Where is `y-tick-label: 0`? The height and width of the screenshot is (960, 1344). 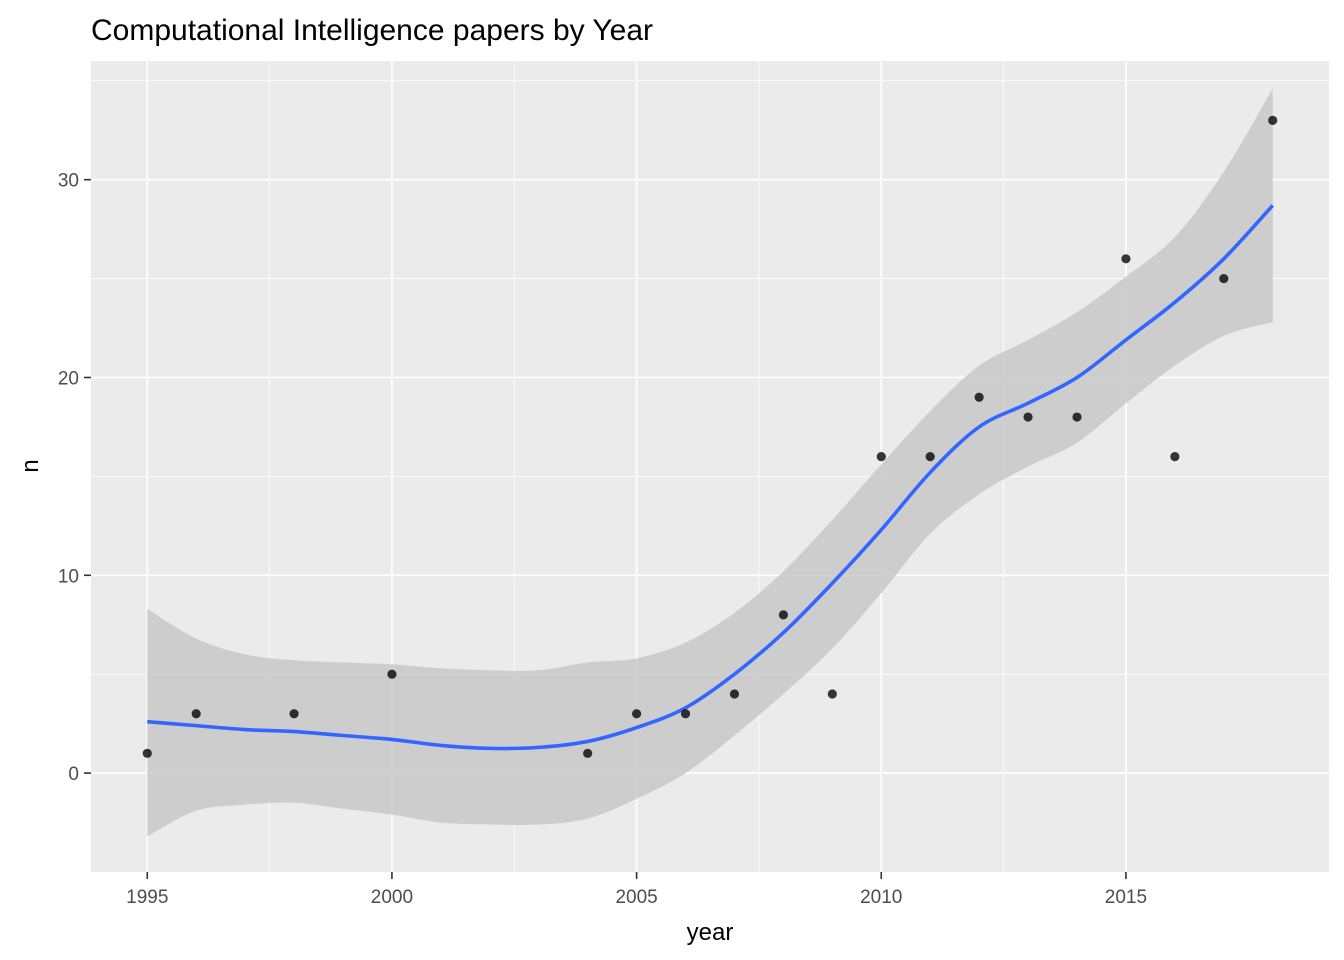
y-tick-label: 0 is located at coordinates (73, 774).